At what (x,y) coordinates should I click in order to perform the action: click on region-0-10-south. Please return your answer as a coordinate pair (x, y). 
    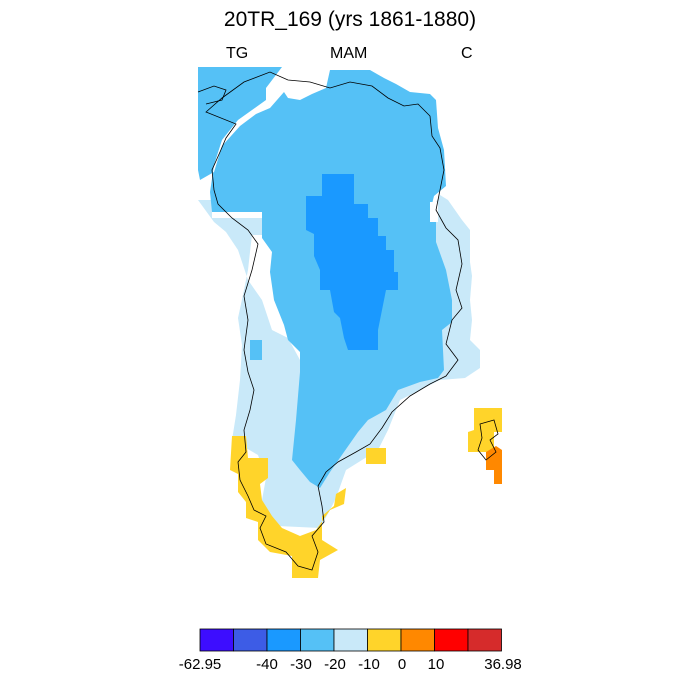
    Looking at the image, I should click on (288, 507).